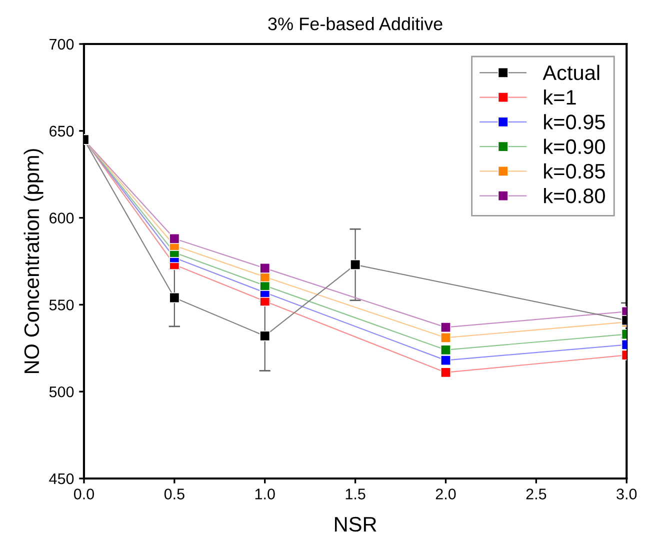 This screenshot has height=550, width=646. I want to click on legend-label: k=0.90, so click(574, 146).